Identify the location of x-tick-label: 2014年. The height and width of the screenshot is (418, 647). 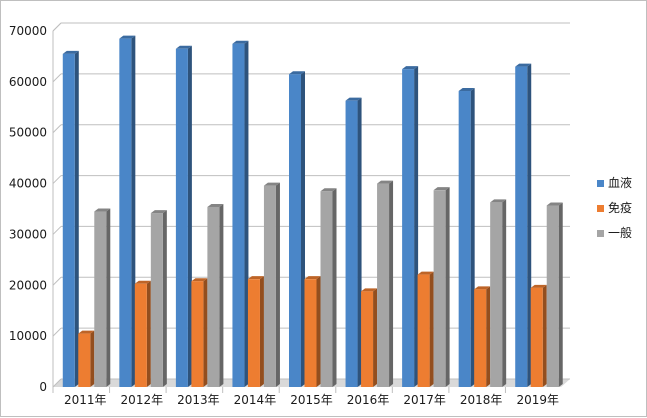
(255, 400).